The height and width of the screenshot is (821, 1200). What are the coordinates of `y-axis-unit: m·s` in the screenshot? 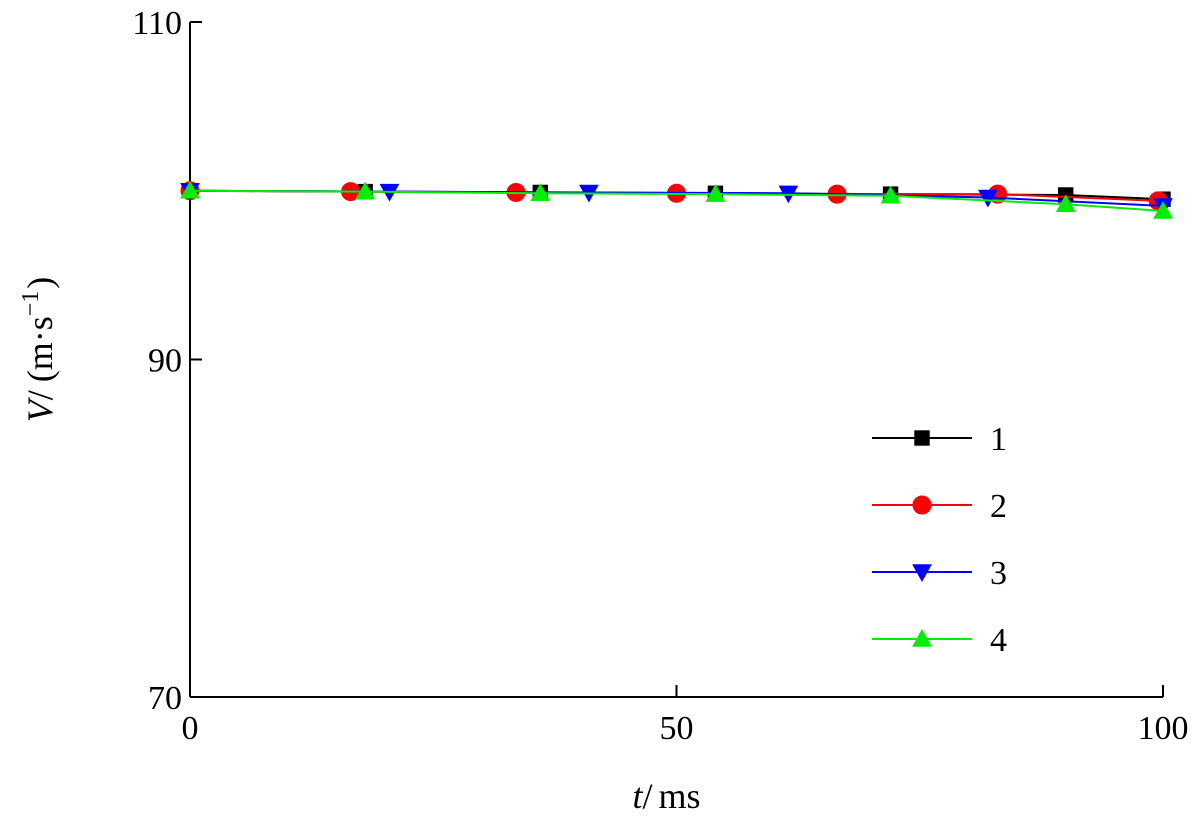 It's located at (40, 343).